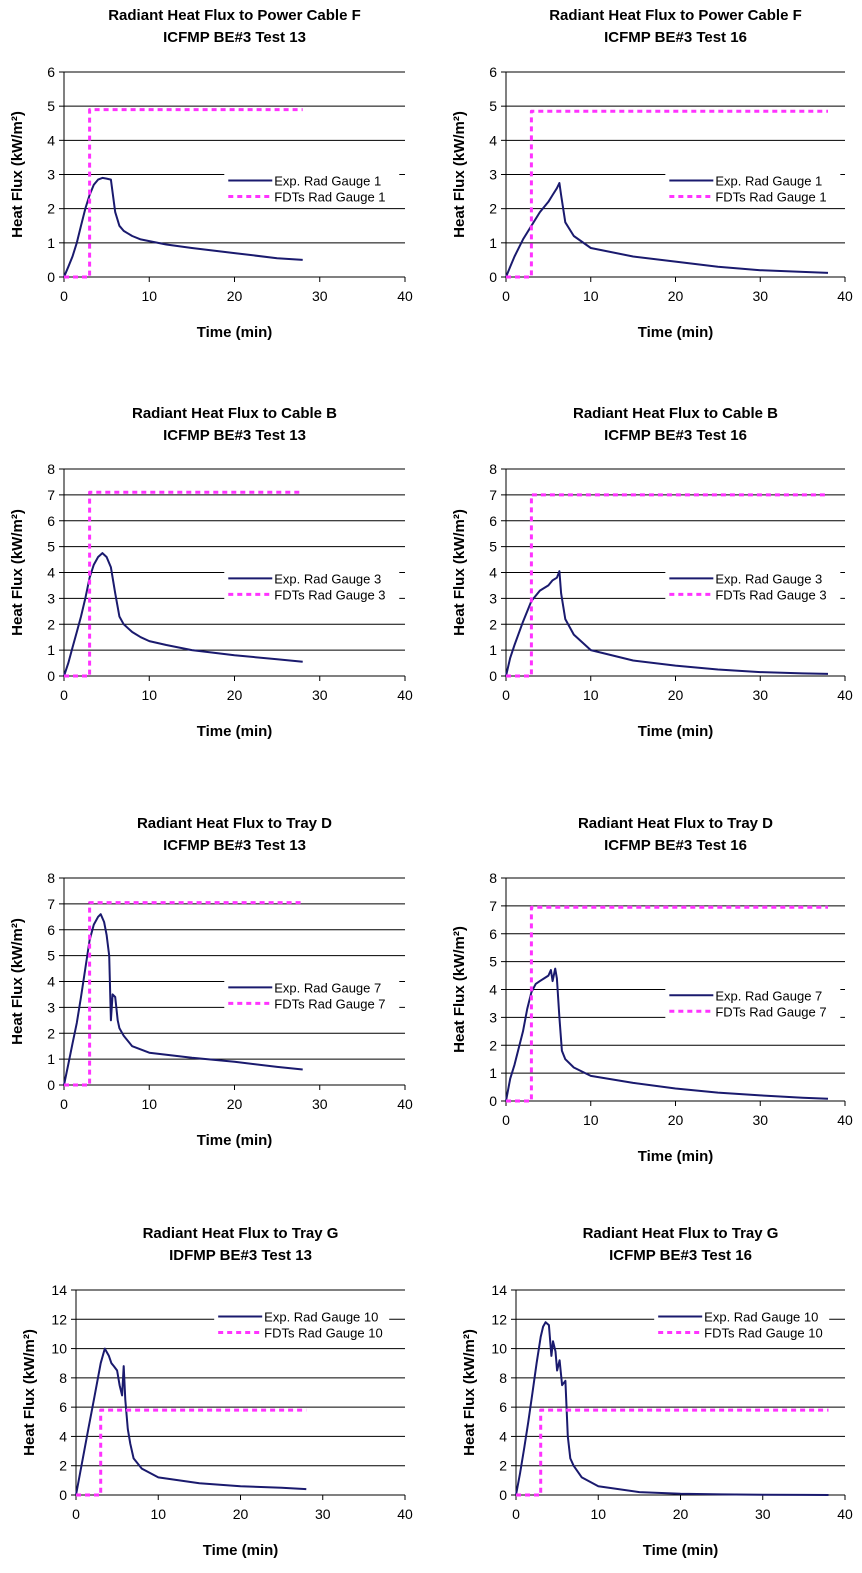 The image size is (862, 1573). Describe the element at coordinates (234, 435) in the screenshot. I see `chart-subtitle: ICFMP BE#3 Test 13` at that location.